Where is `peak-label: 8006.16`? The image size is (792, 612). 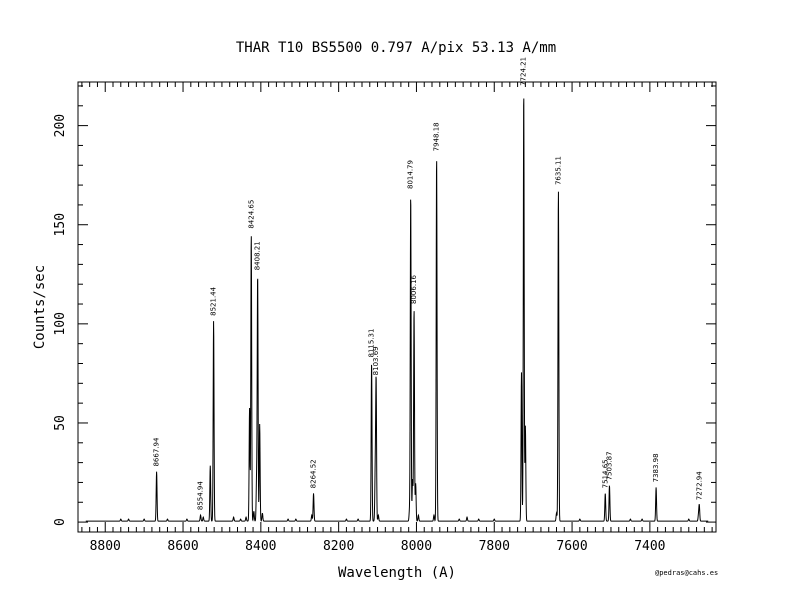
peak-label: 8006.16 is located at coordinates (414, 288).